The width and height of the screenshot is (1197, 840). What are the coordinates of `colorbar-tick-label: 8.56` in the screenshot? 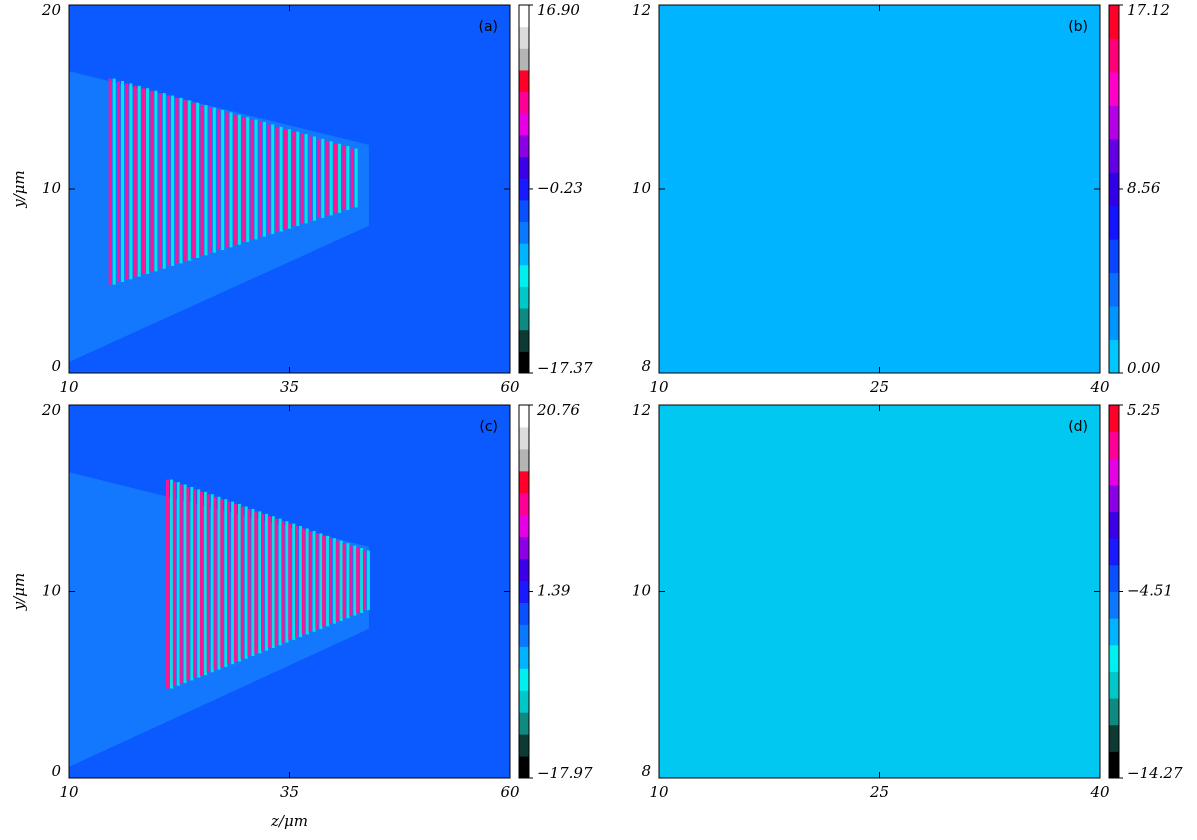 It's located at (1144, 188).